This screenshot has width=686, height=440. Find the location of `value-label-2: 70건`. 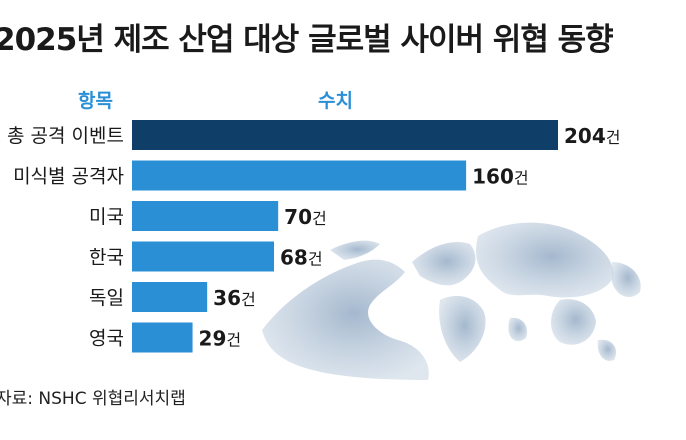

value-label-2: 70건 is located at coordinates (305, 217).